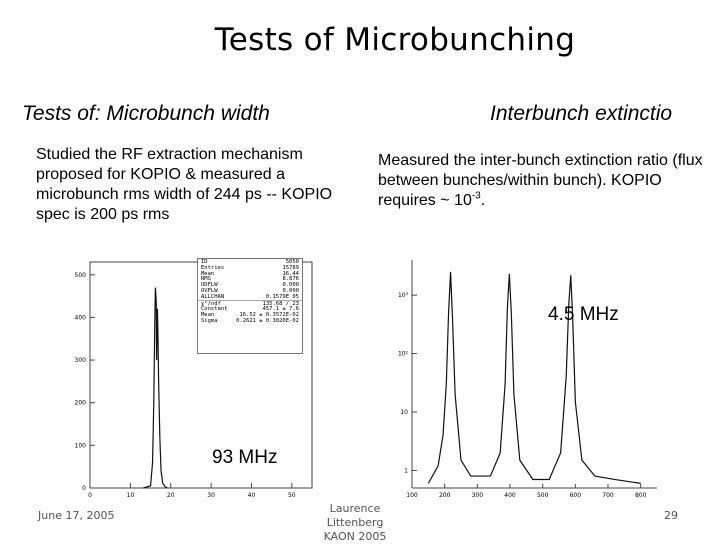 This screenshot has width=720, height=544. What do you see at coordinates (81, 360) in the screenshot?
I see `y-tick-label: 300` at bounding box center [81, 360].